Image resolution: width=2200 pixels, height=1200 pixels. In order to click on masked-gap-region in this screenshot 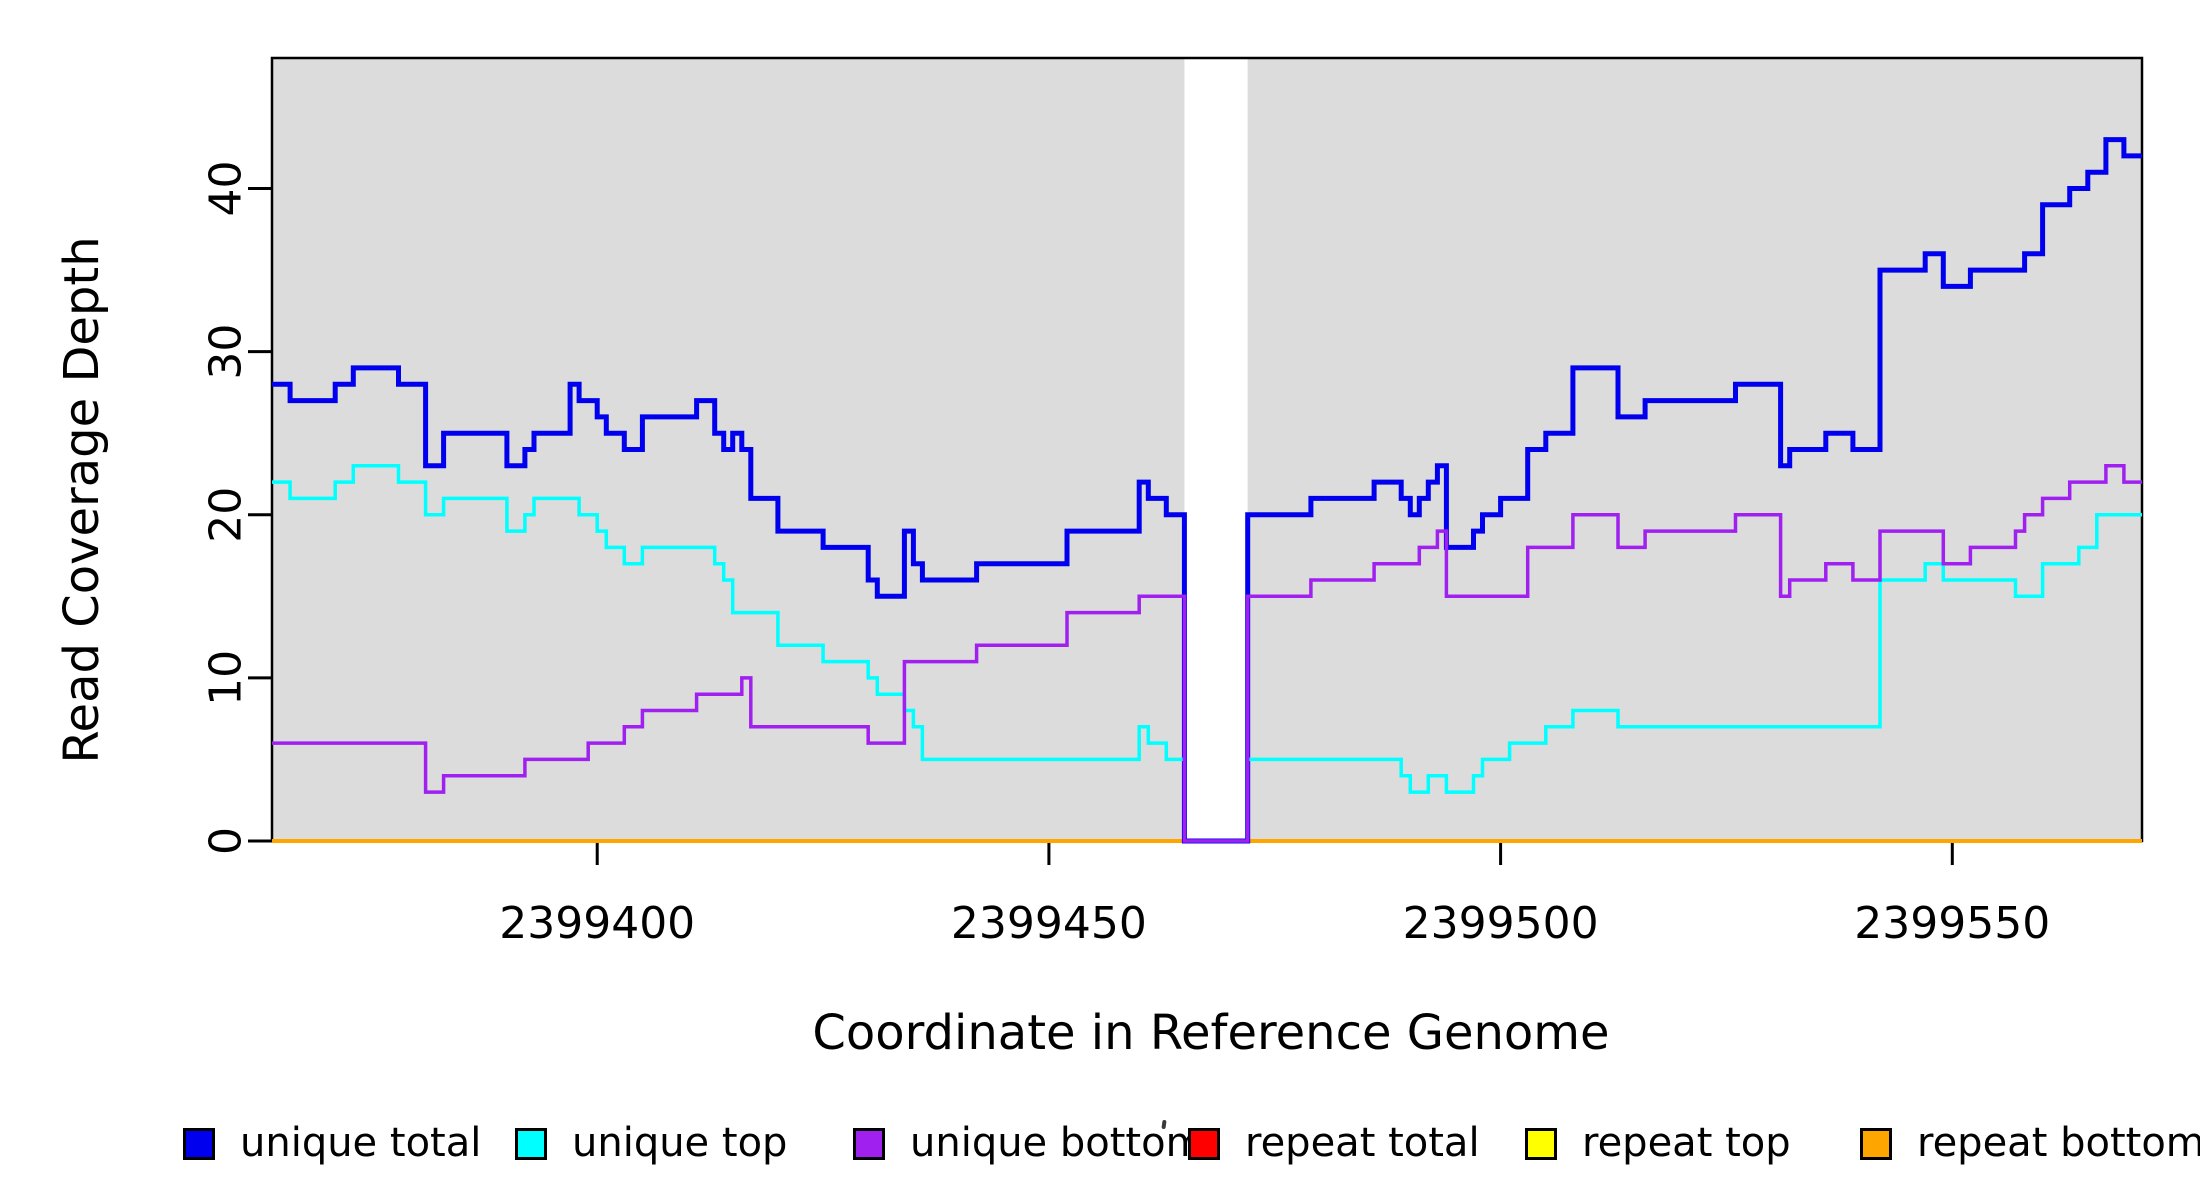, I will do `click(1216, 449)`.